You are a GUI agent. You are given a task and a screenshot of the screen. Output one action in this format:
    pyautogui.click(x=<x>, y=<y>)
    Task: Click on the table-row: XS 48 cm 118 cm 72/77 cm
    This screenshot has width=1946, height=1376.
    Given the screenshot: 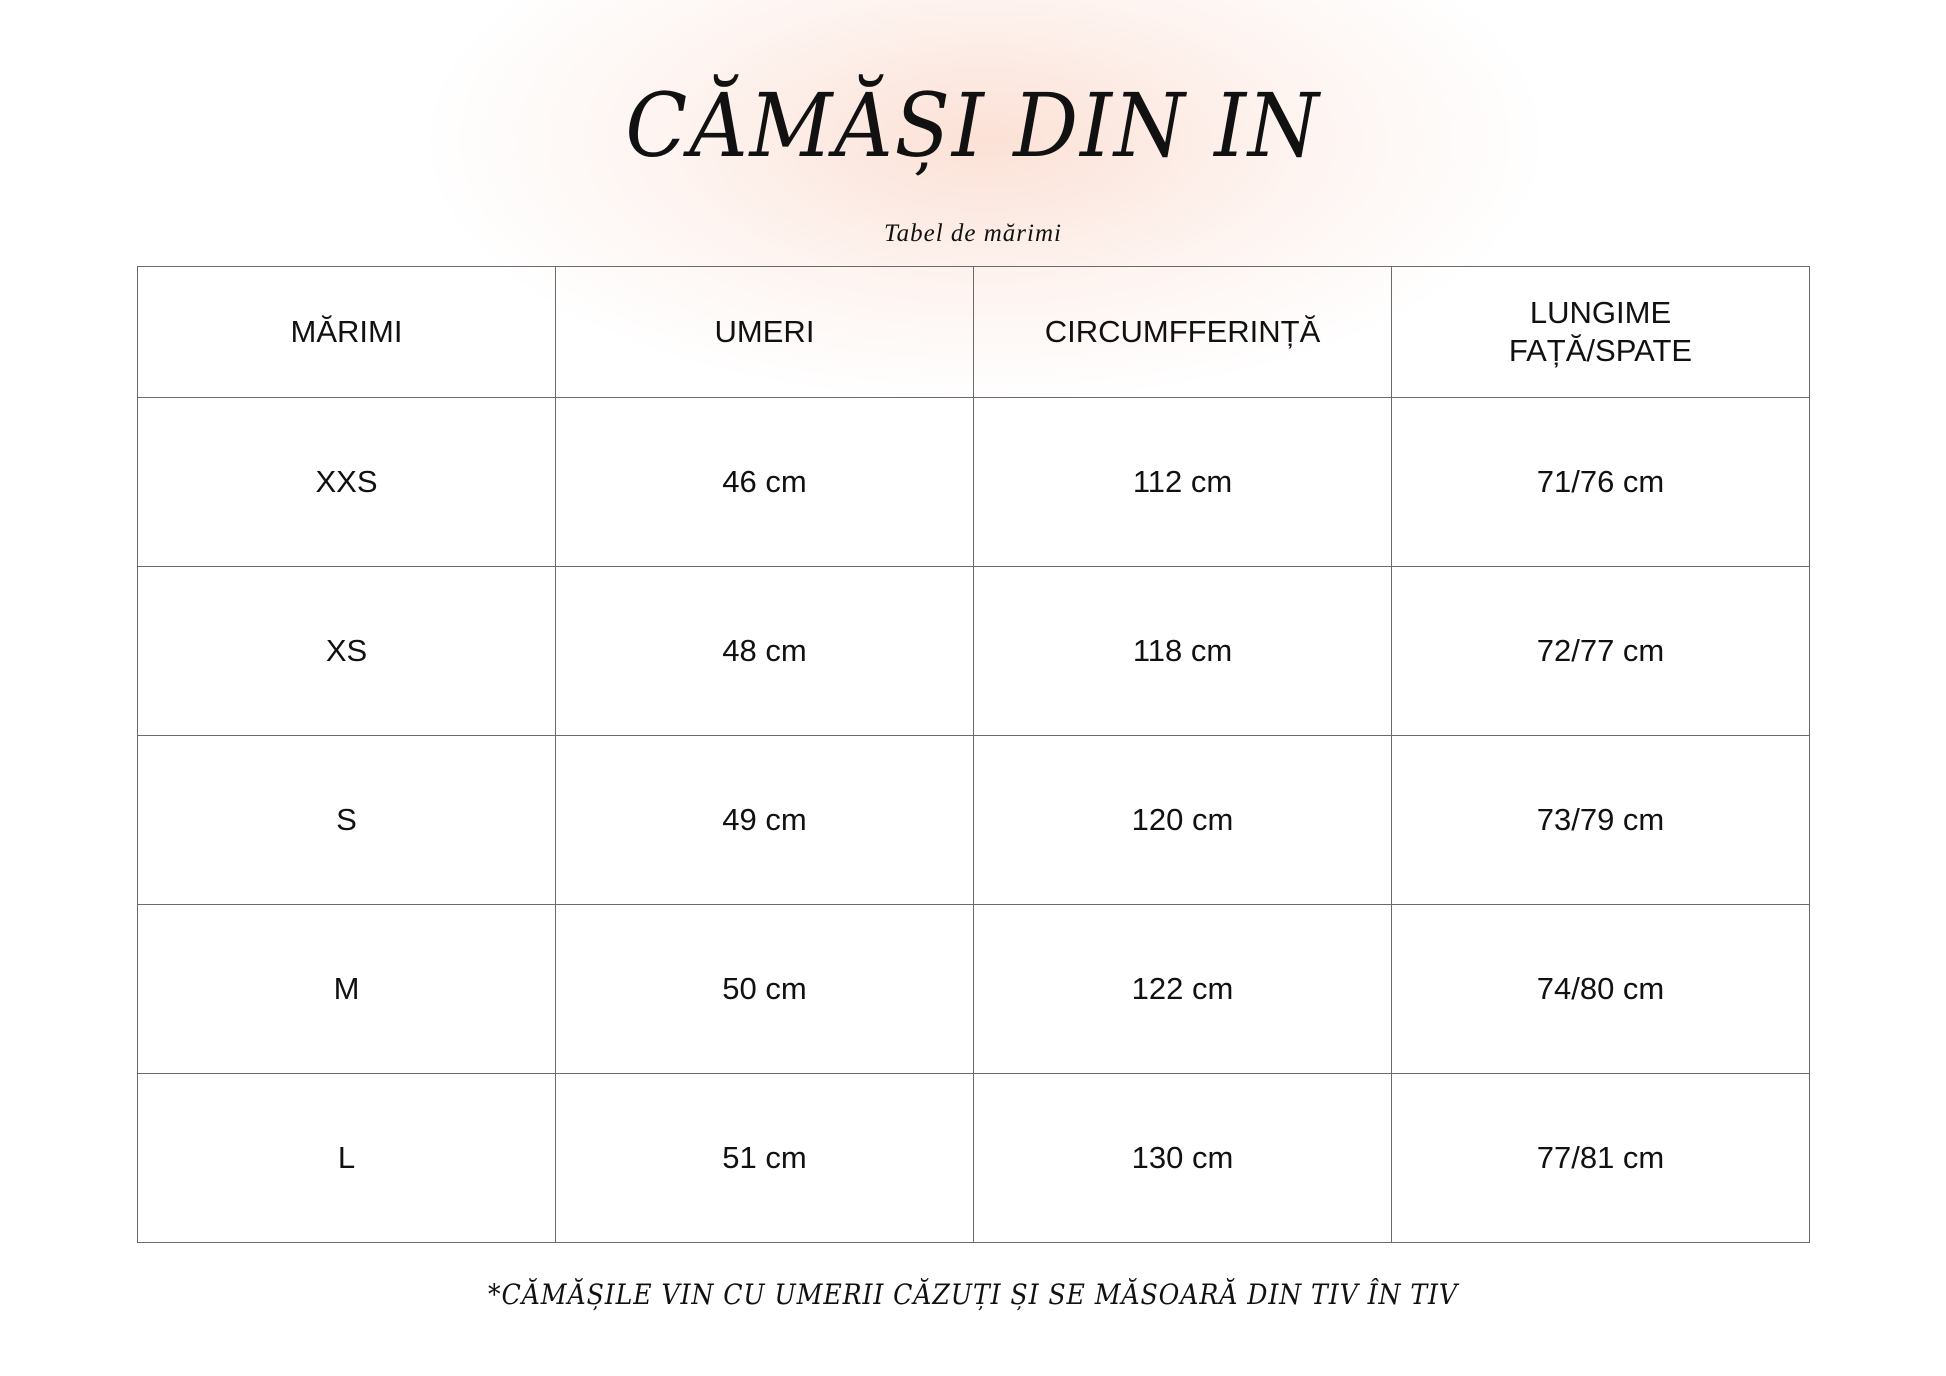 What is the action you would take?
    pyautogui.click(x=973, y=651)
    